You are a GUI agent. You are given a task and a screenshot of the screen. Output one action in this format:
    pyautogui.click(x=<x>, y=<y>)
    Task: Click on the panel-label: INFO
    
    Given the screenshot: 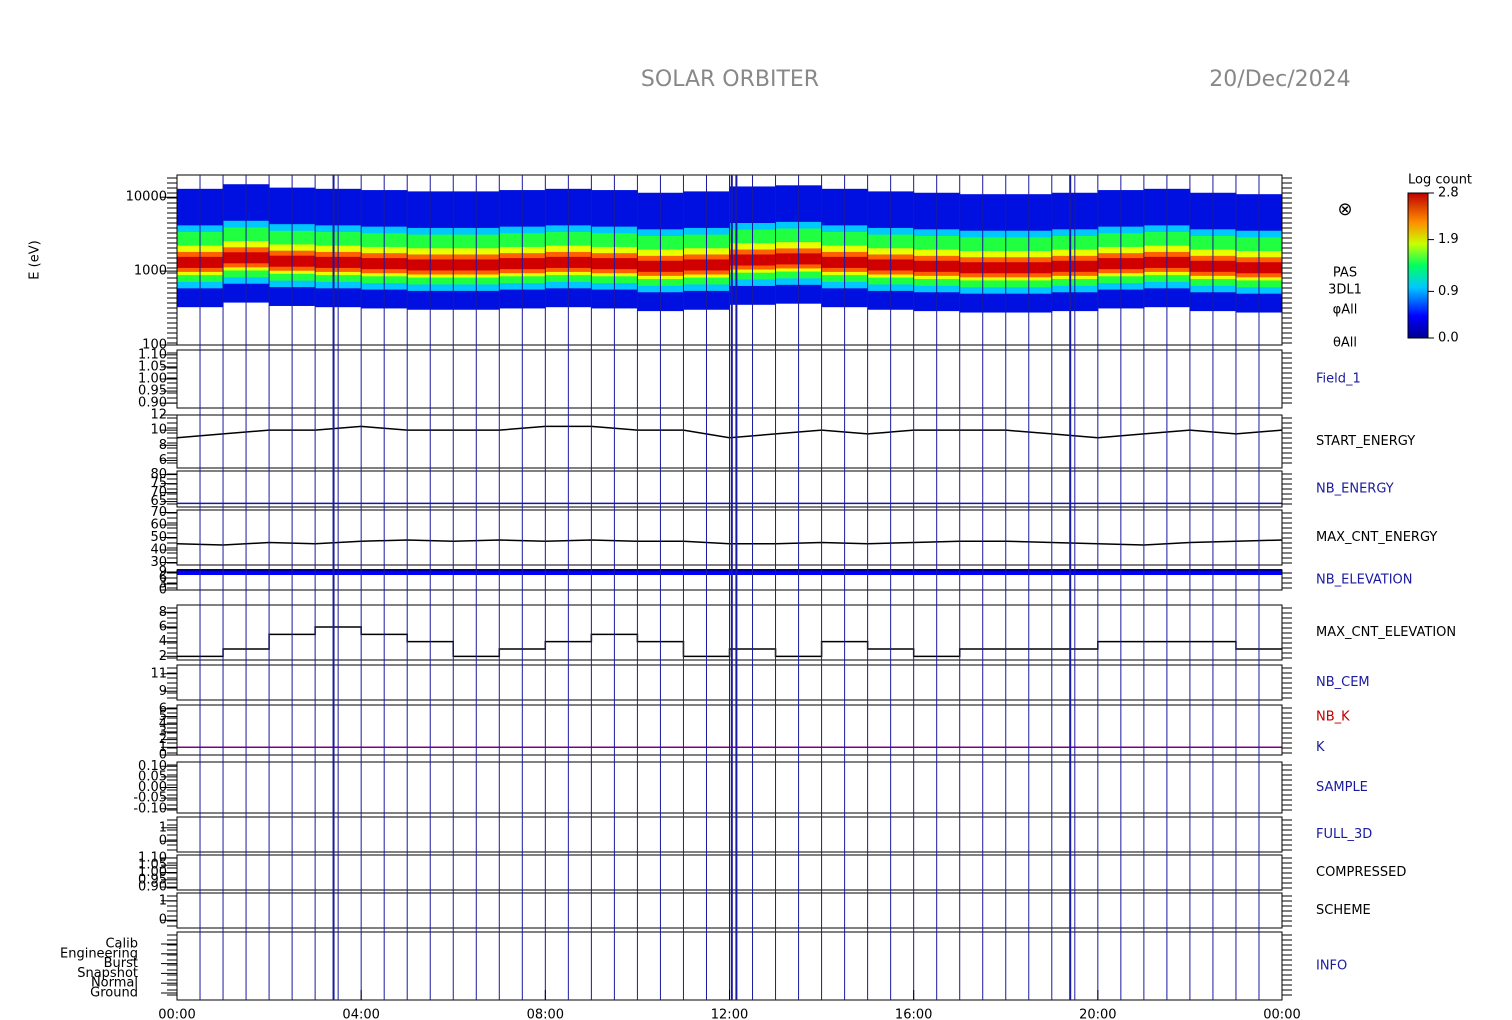 What is the action you would take?
    pyautogui.click(x=1331, y=966)
    